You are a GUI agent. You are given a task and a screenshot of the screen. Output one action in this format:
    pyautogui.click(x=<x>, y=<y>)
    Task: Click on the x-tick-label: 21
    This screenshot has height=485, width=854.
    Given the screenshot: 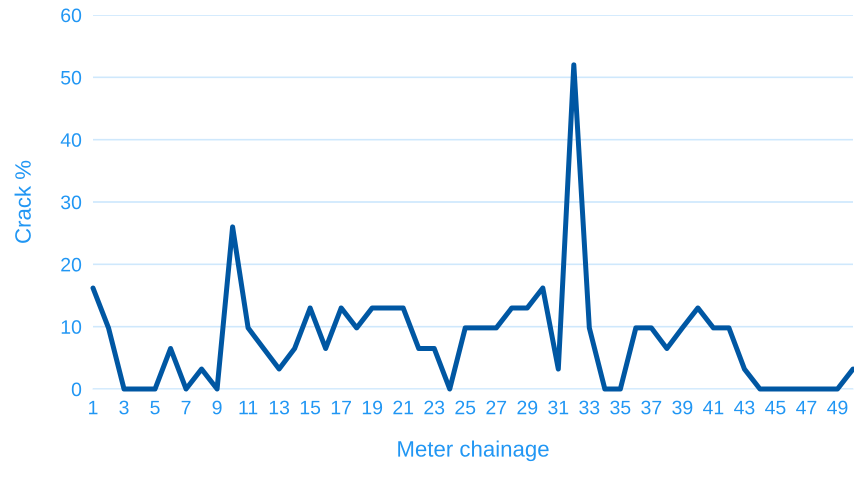 What is the action you would take?
    pyautogui.click(x=403, y=407)
    